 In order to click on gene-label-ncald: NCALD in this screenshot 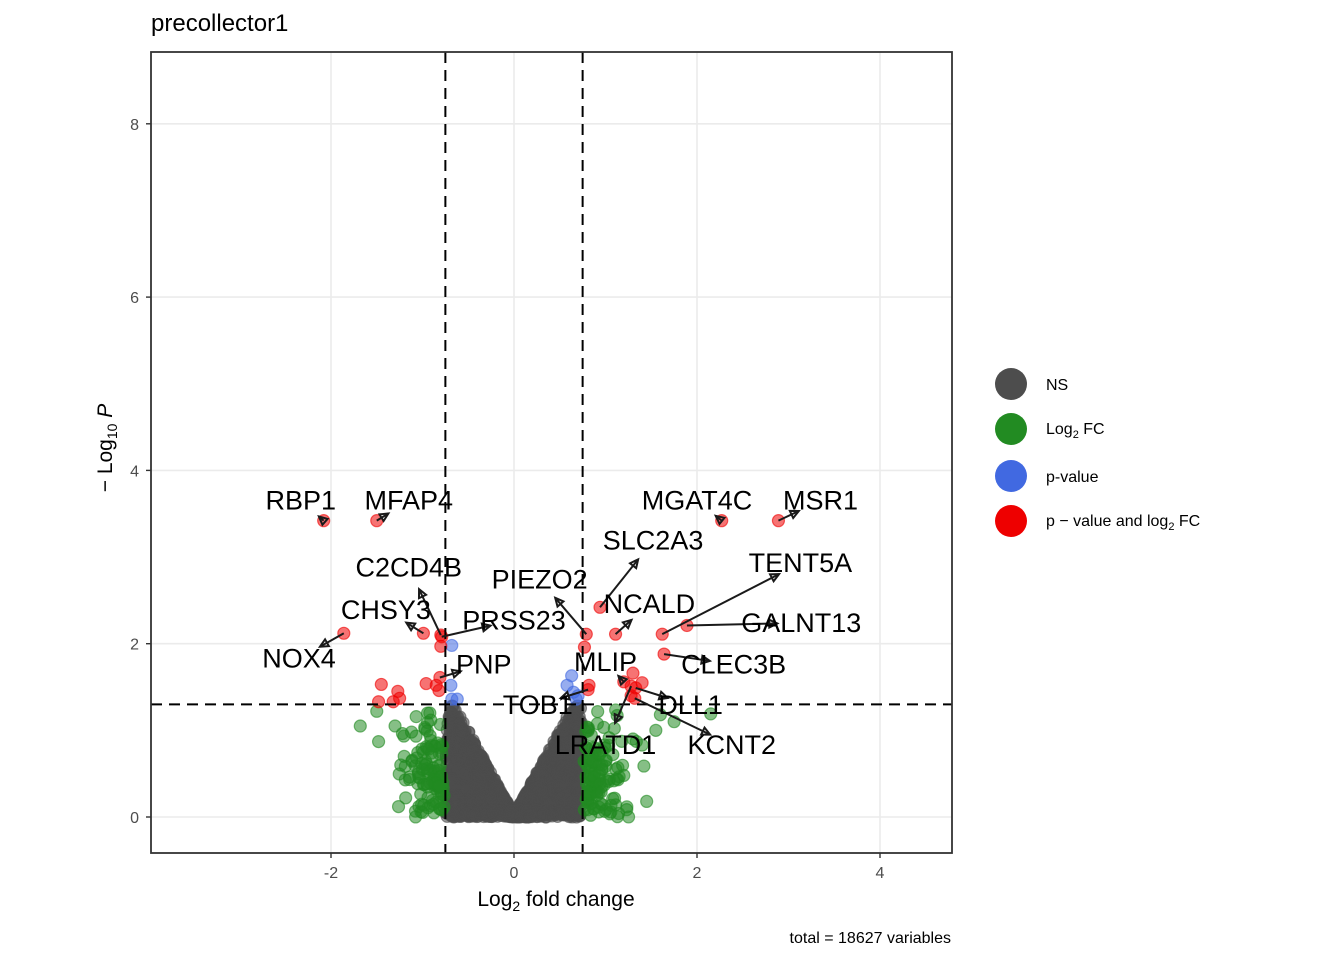, I will do `click(650, 604)`.